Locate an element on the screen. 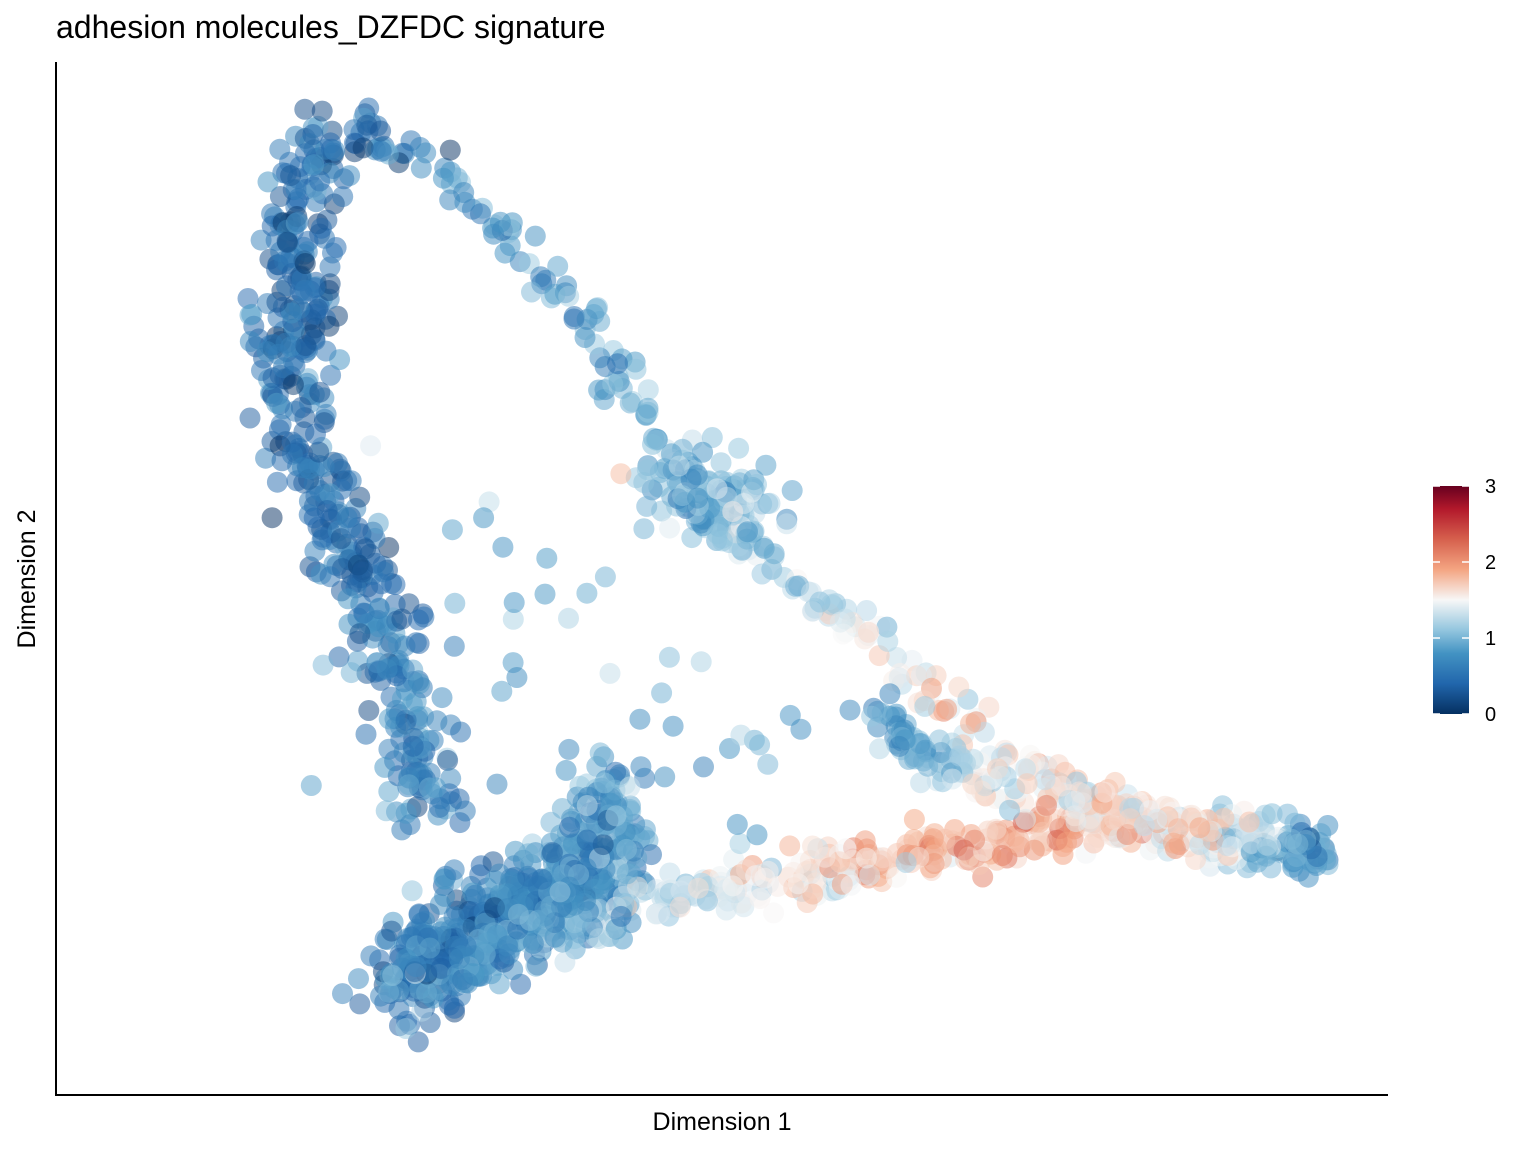  colorbar-ticks: 0 1 2 3 is located at coordinates (1464, 601).